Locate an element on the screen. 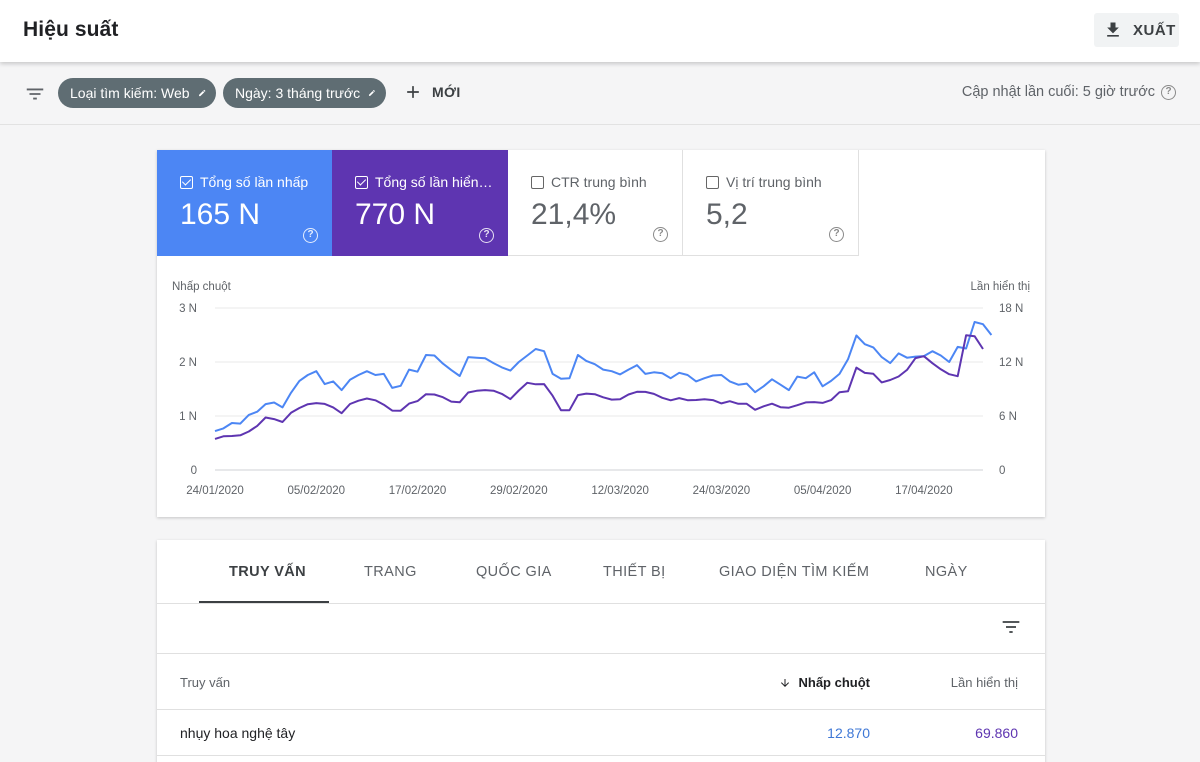 The width and height of the screenshot is (1200, 762). series-line-clicks is located at coordinates (603, 377).